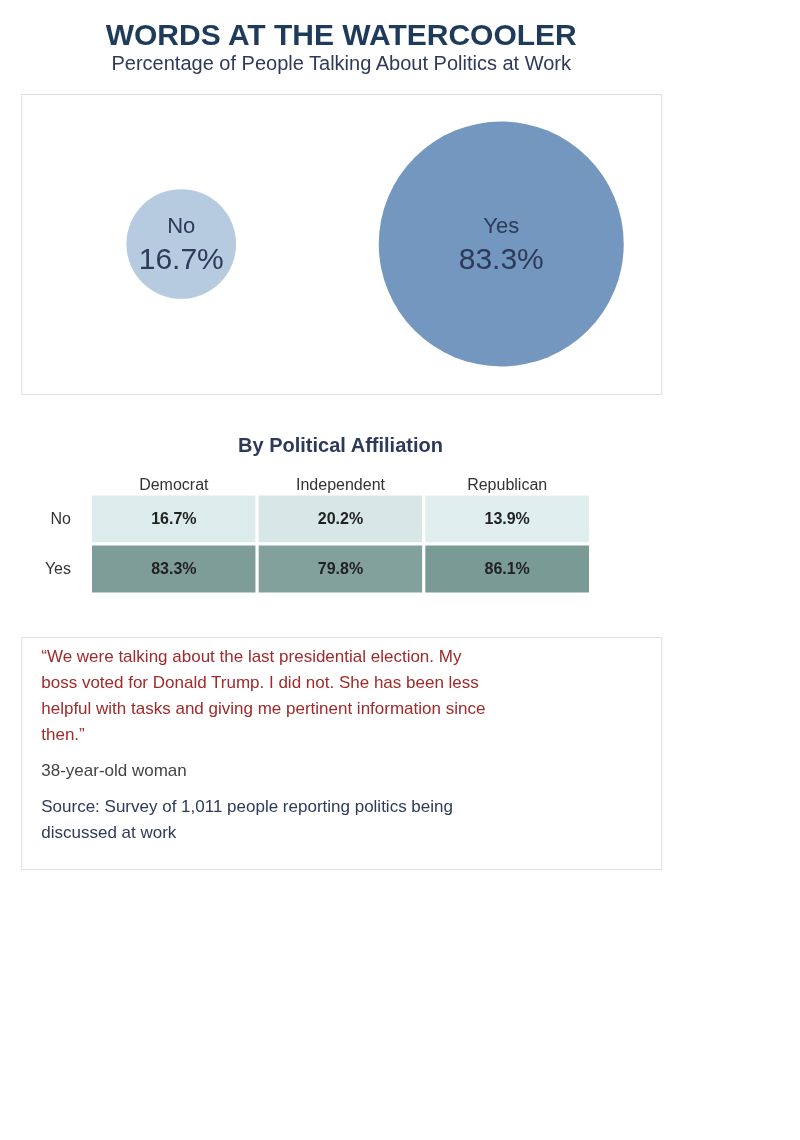 Image resolution: width=800 pixels, height=1140 pixels. Describe the element at coordinates (341, 484) in the screenshot. I see `x-tick-label: Independent` at that location.